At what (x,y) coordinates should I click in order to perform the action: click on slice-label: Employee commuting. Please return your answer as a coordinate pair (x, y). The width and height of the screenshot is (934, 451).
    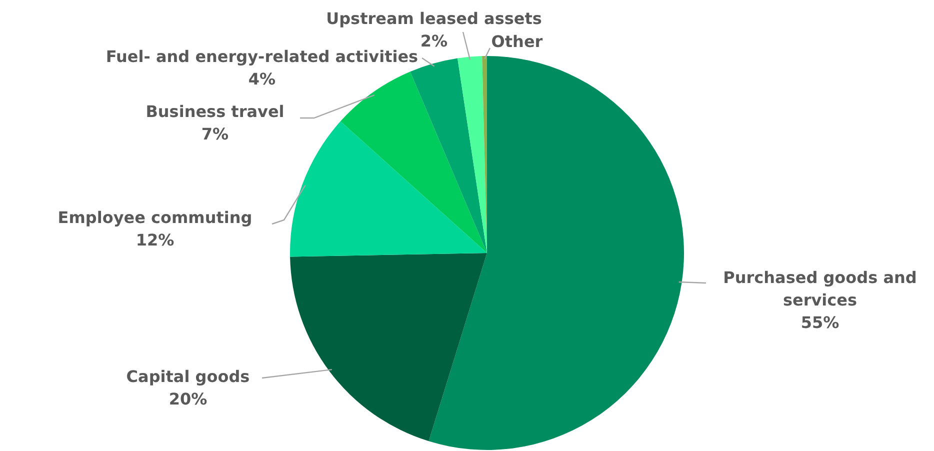
    Looking at the image, I should click on (155, 217).